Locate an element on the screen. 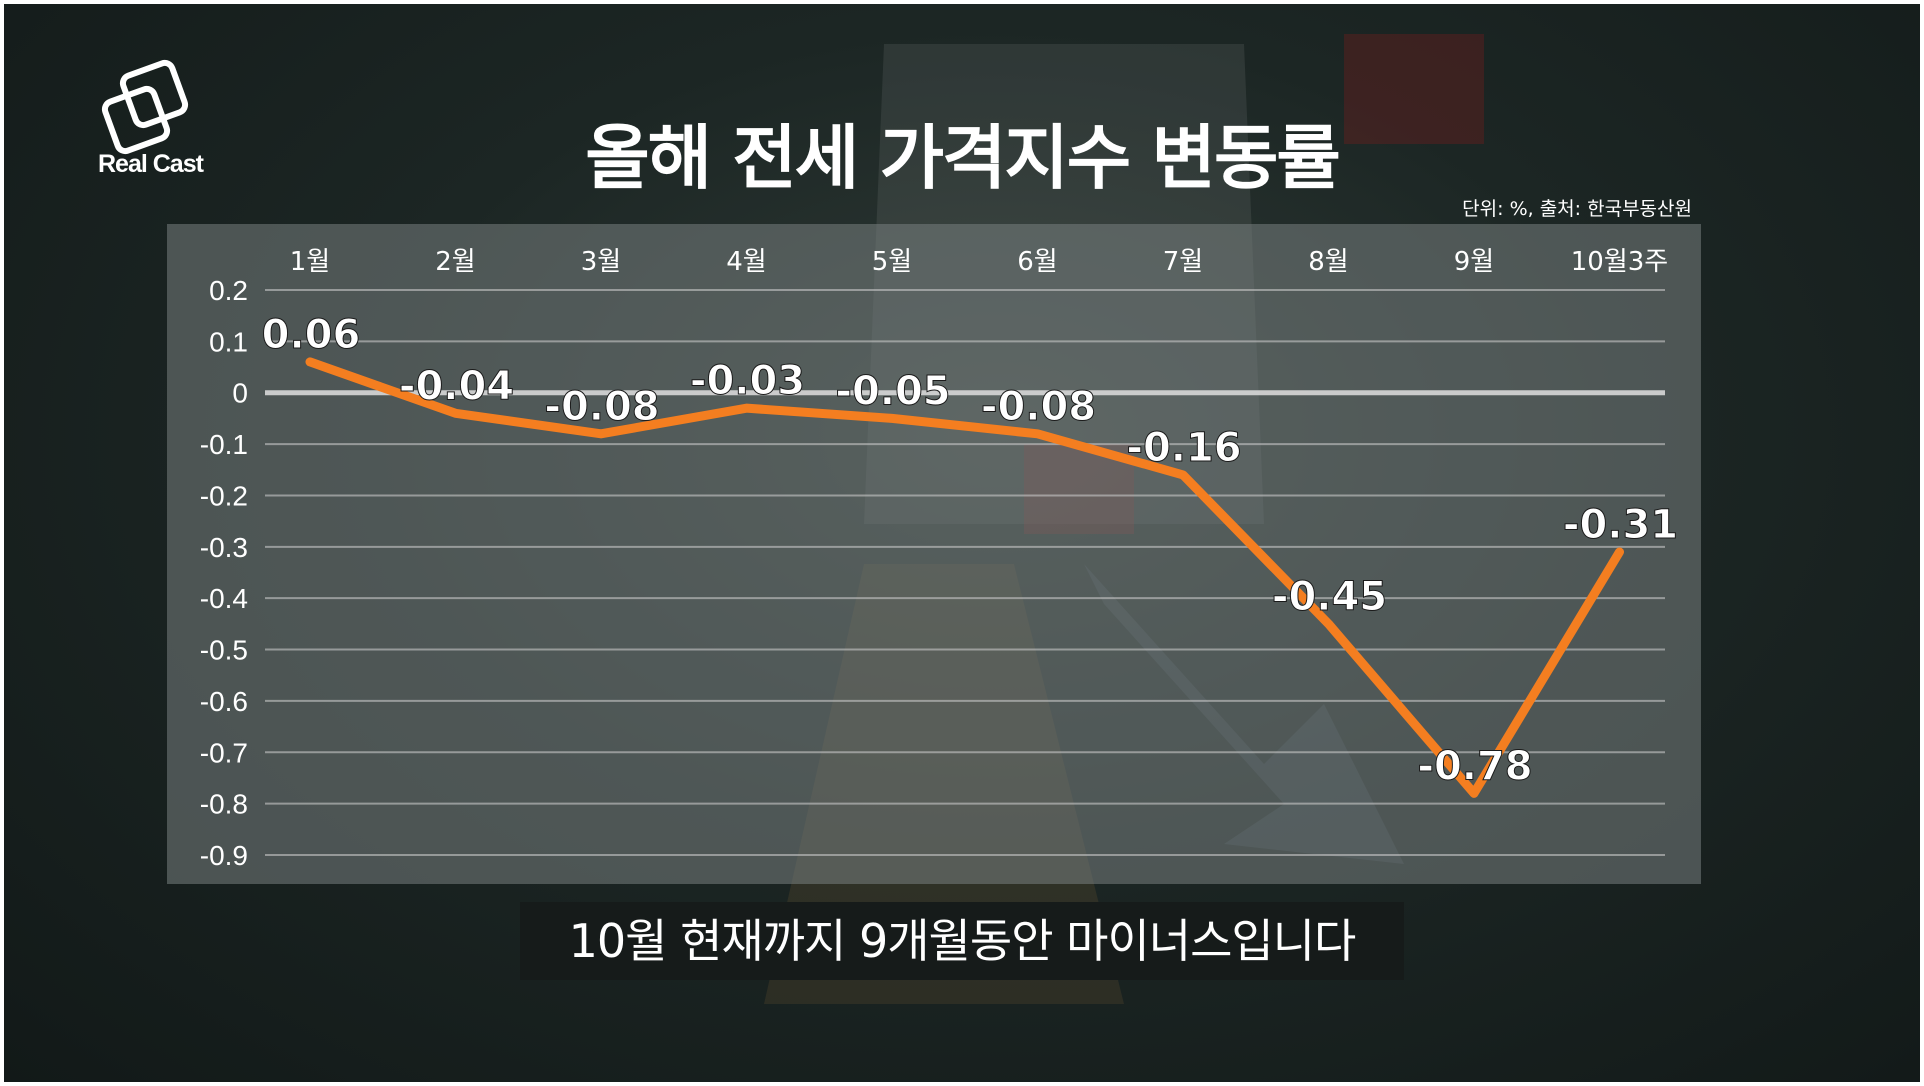  x-tick-label: 8월 is located at coordinates (1328, 262).